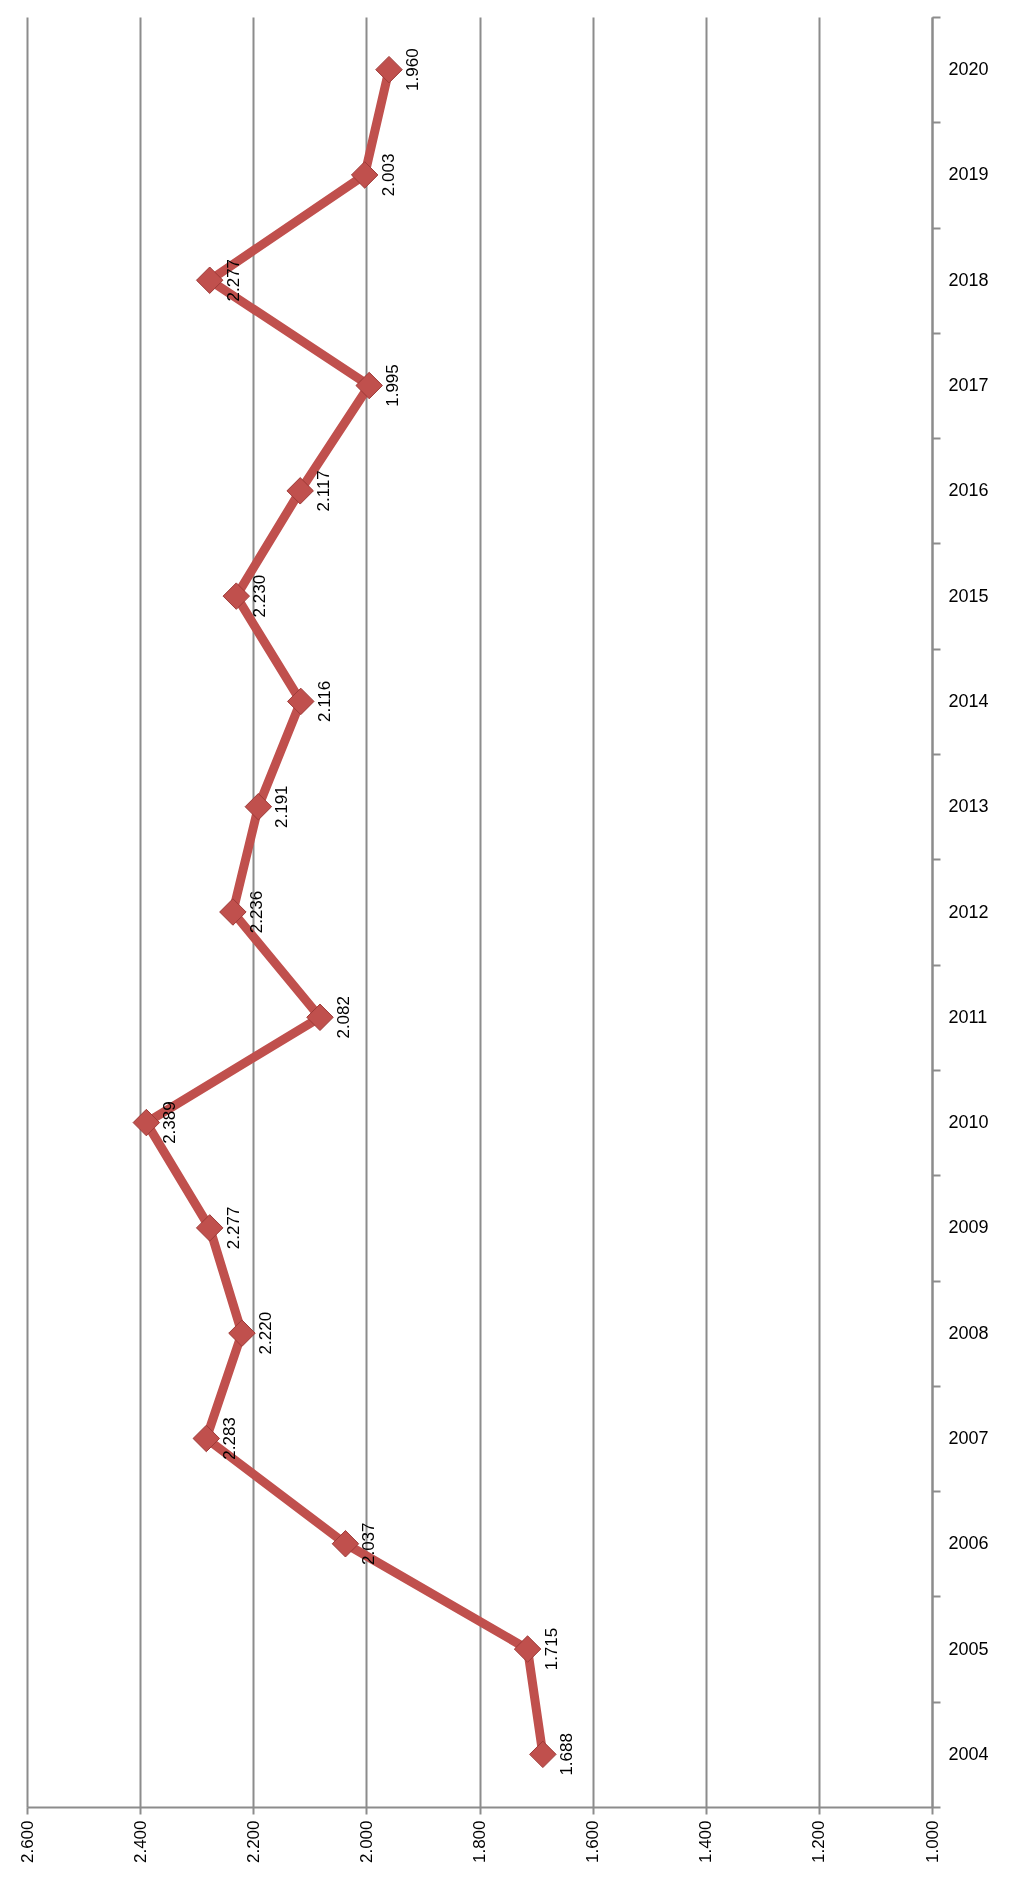 Image resolution: width=1021 pixels, height=1898 pixels. Describe the element at coordinates (324, 491) in the screenshot. I see `data-label: 2.117` at that location.